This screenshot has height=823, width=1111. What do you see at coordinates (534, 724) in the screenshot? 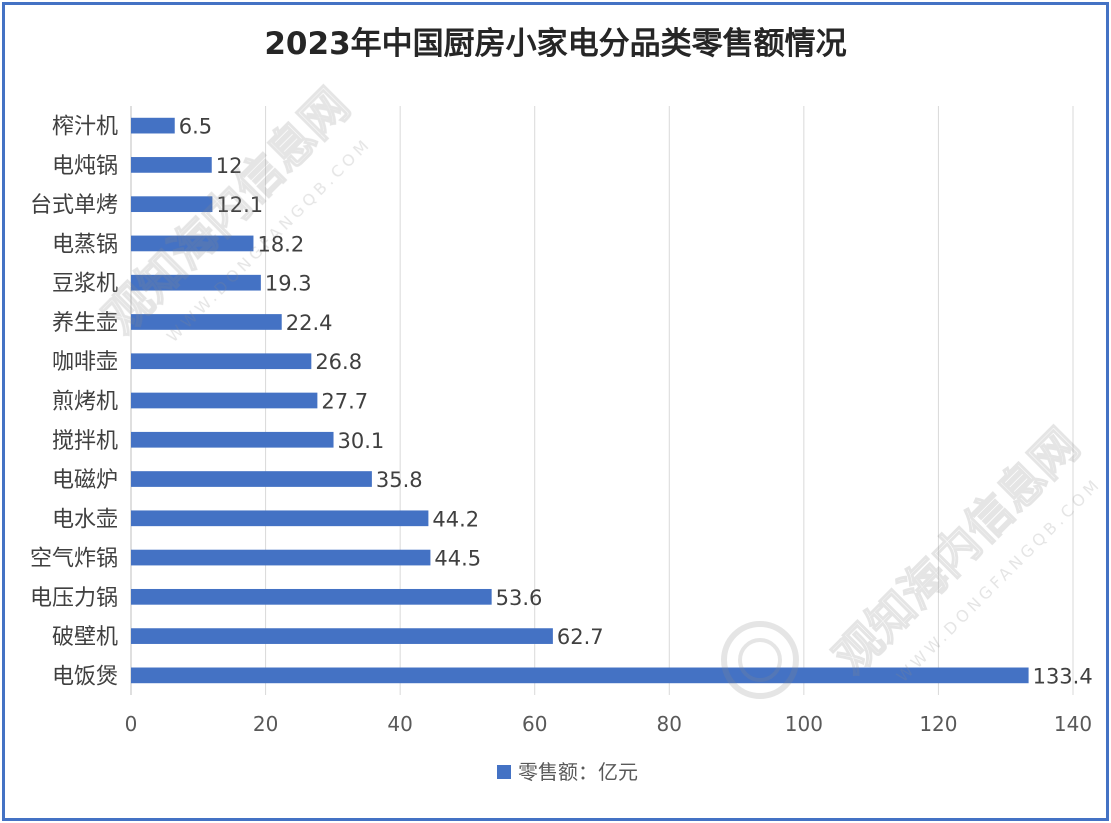
I see `x-tick-label: 60` at bounding box center [534, 724].